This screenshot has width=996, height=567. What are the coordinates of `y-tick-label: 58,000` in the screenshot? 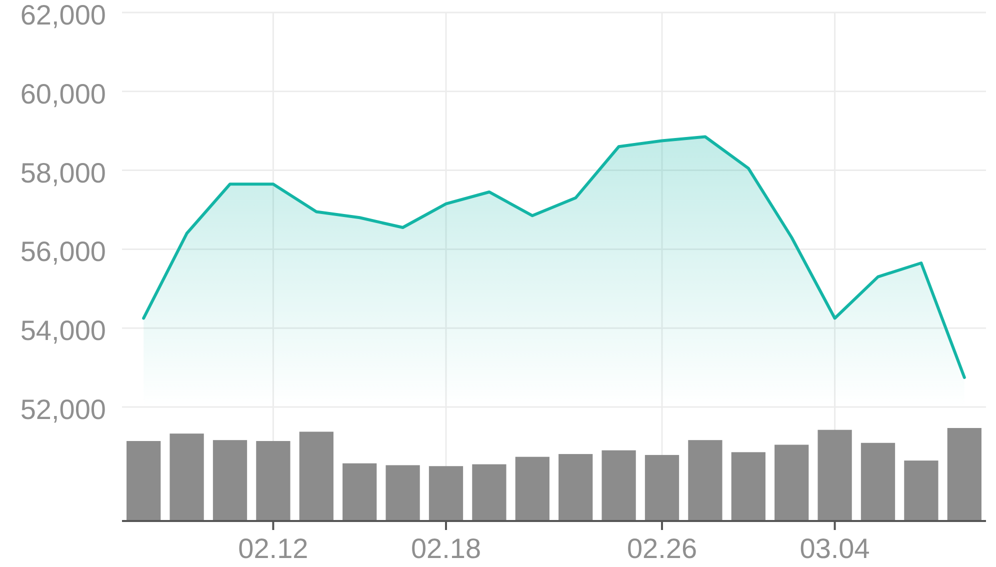 It's located at (63, 172).